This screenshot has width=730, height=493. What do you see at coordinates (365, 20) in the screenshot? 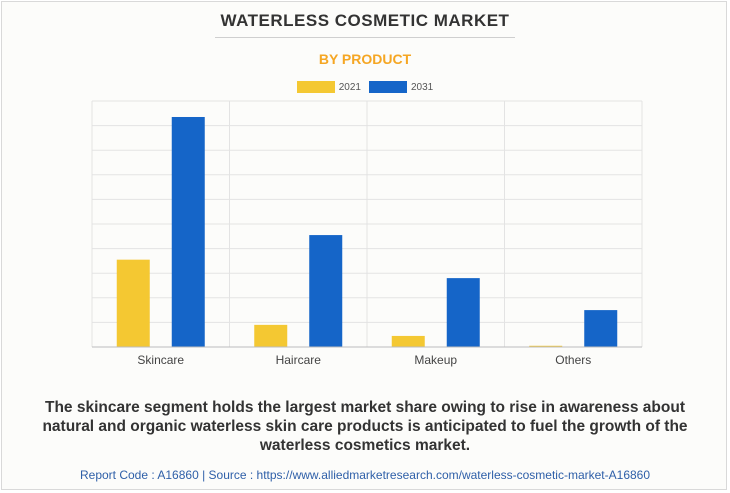
I see `chart-title: WATERLESS COSMETIC MARKET` at bounding box center [365, 20].